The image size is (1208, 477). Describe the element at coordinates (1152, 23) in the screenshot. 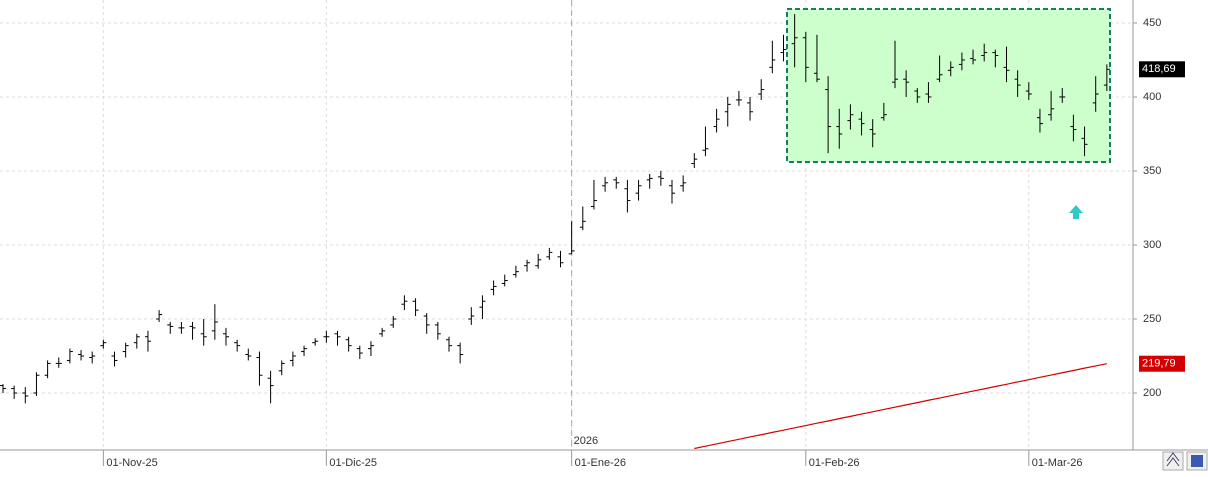

I see `y-tick-label: 450` at that location.